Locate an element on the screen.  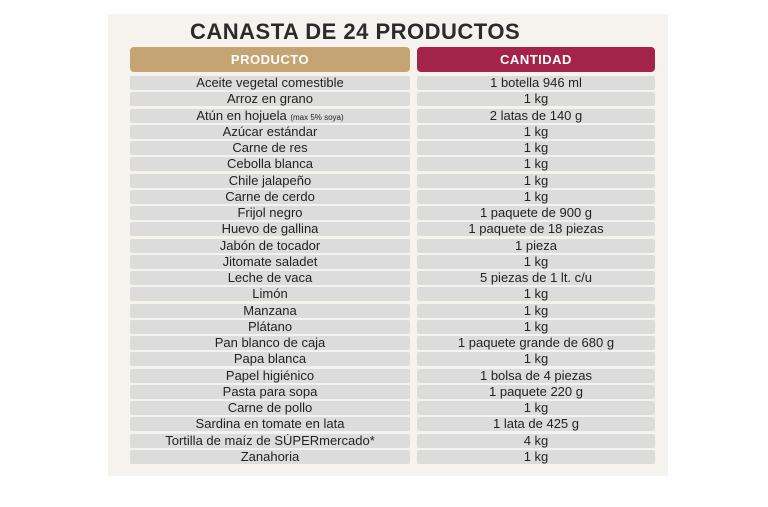
table-row: Zanahoria 1 kg is located at coordinates (392, 457).